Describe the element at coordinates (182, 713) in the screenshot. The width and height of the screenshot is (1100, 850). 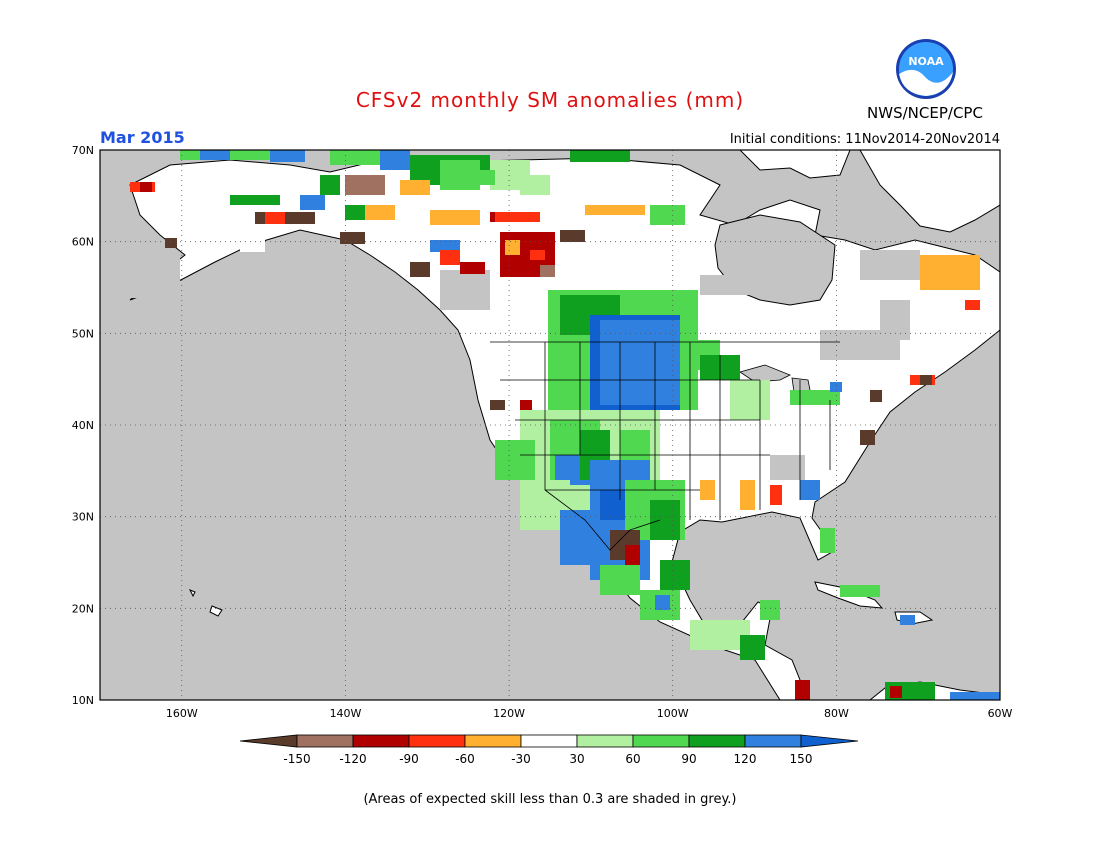
I see `lon-label: 160W` at that location.